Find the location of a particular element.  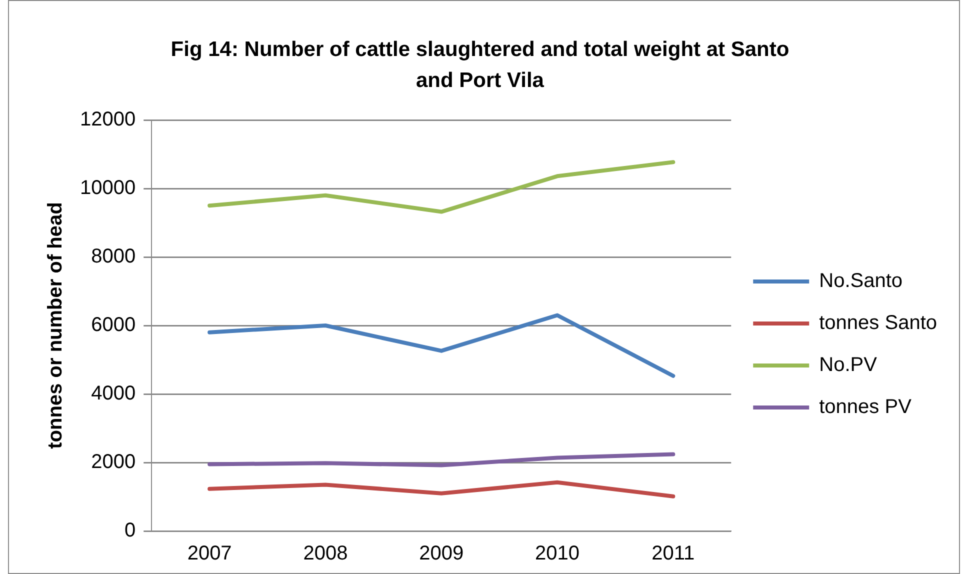

legend-label: No.PV is located at coordinates (848, 365).